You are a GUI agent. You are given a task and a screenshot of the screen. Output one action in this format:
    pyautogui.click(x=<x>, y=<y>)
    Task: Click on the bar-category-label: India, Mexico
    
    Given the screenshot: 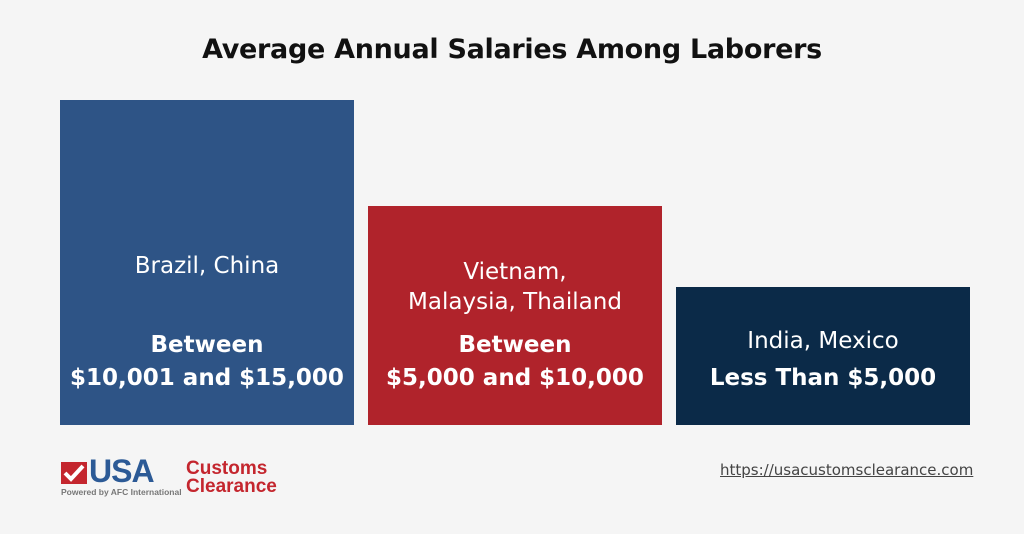 What is the action you would take?
    pyautogui.click(x=823, y=341)
    